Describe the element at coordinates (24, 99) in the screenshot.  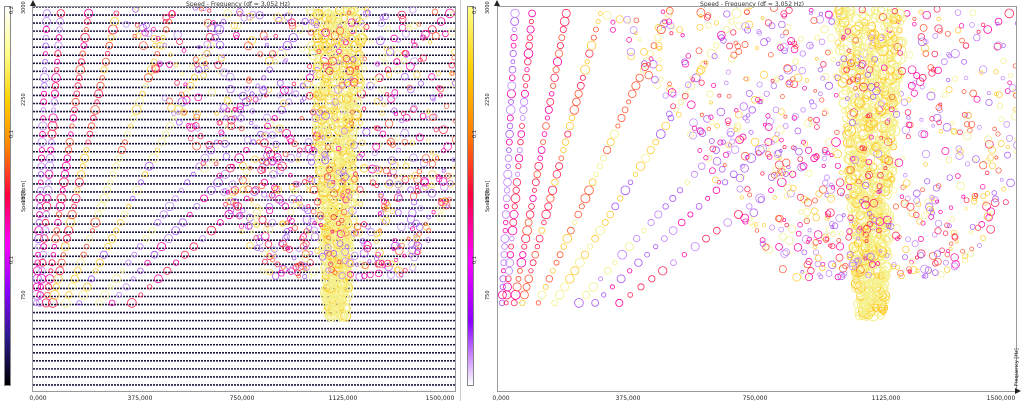
I see `y-axis-tick-label: 2250` at that location.